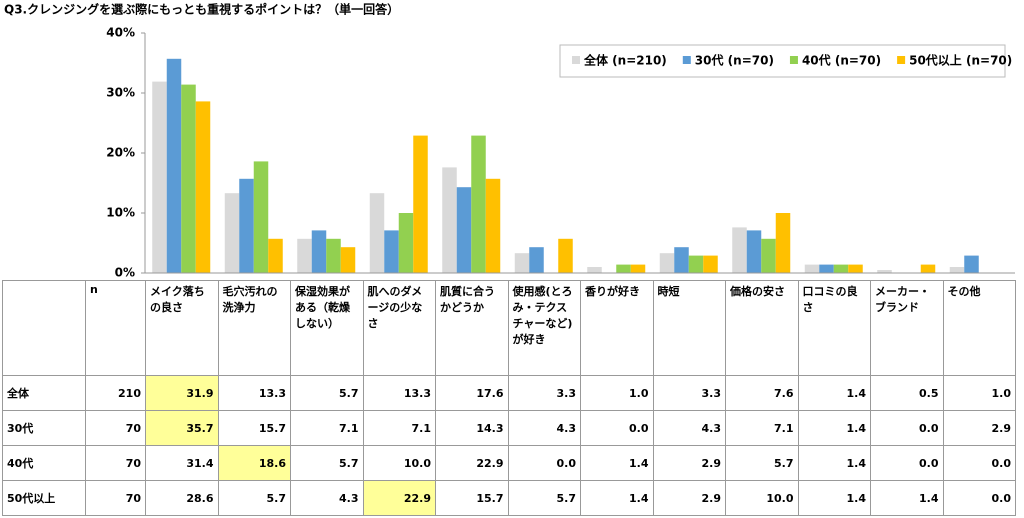 The width and height of the screenshot is (1024, 518). What do you see at coordinates (544, 393) in the screenshot?
I see `value-cell: 3.3` at bounding box center [544, 393].